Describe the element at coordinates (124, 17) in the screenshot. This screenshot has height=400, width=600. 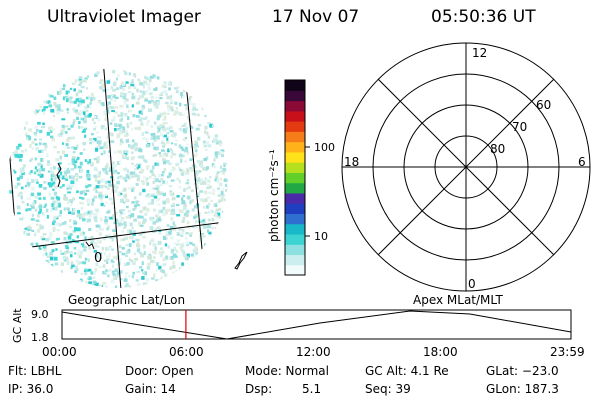
I see `app-title: Ultraviolet Imager` at that location.